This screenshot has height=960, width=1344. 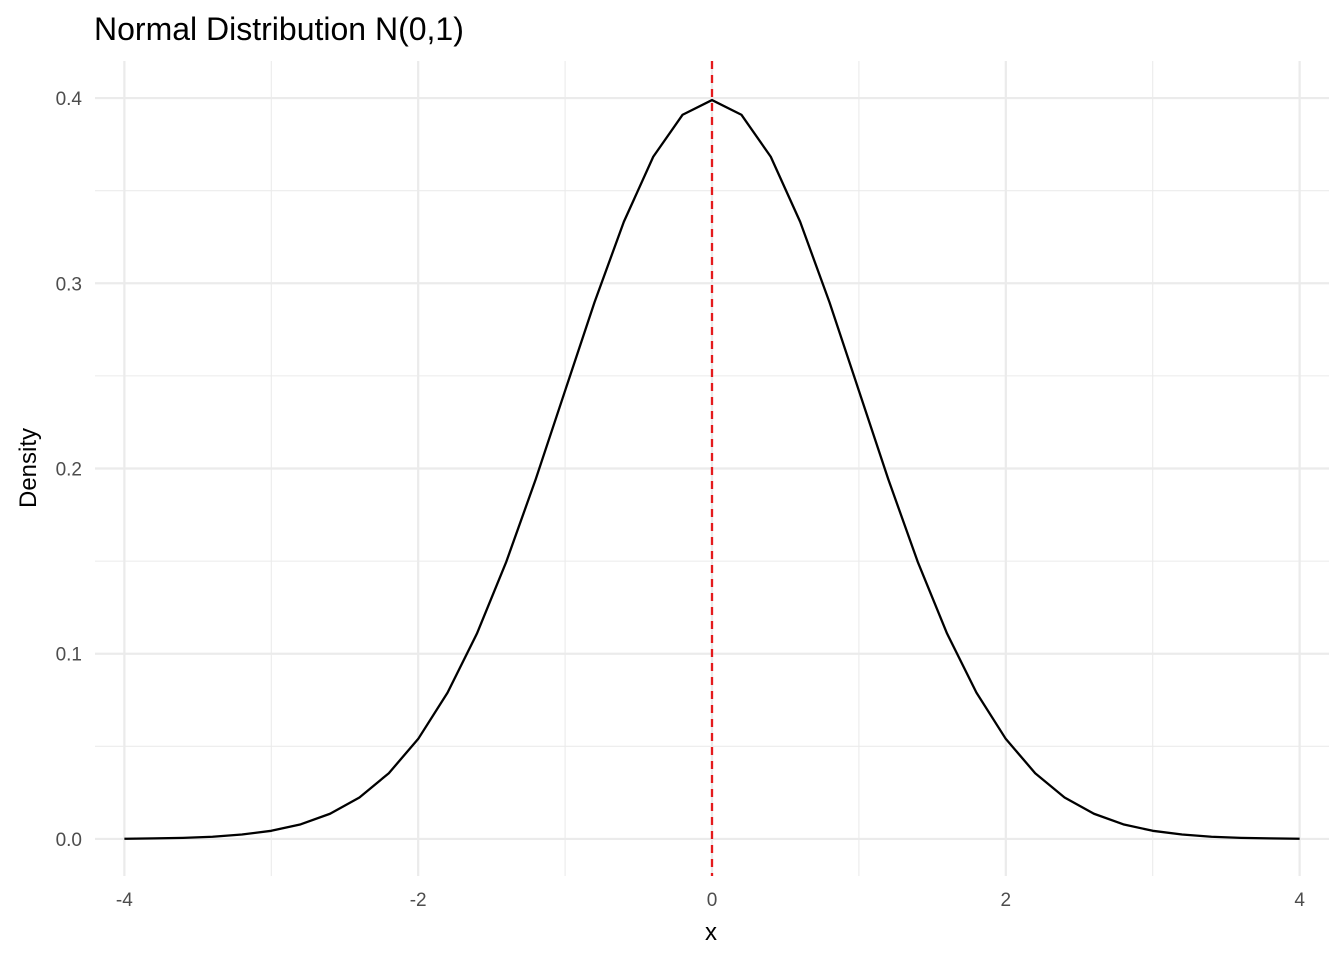 I want to click on y-tick-label: 0.0, so click(x=69, y=840).